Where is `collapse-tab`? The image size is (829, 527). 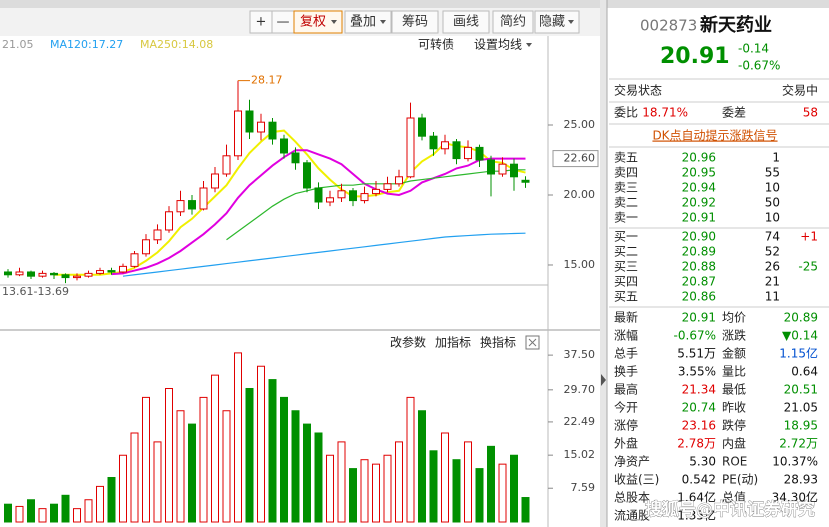 collapse-tab is located at coordinates (603, 380).